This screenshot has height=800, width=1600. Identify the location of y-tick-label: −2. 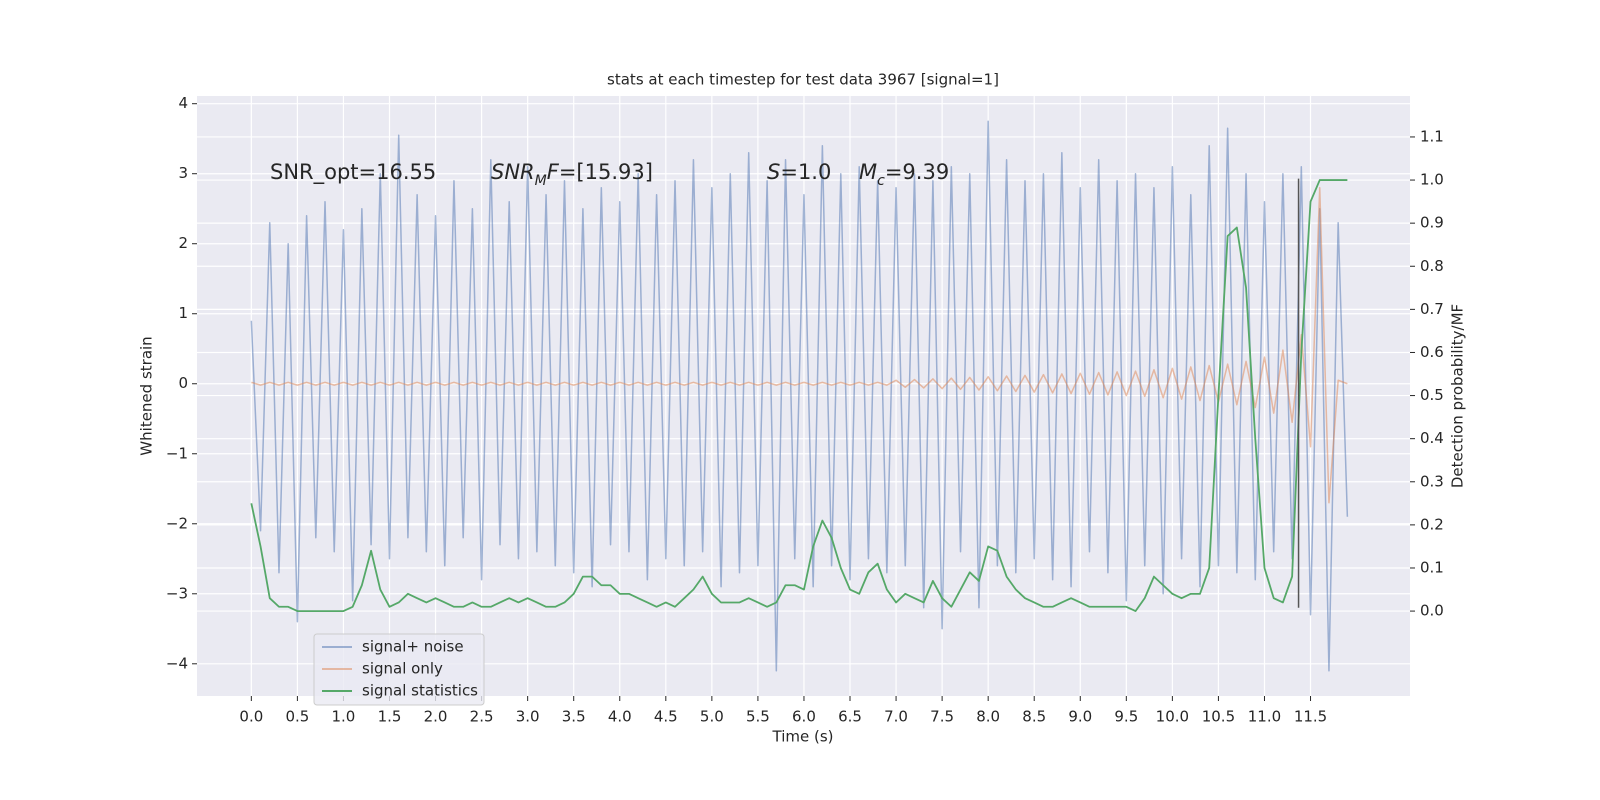
(177, 523).